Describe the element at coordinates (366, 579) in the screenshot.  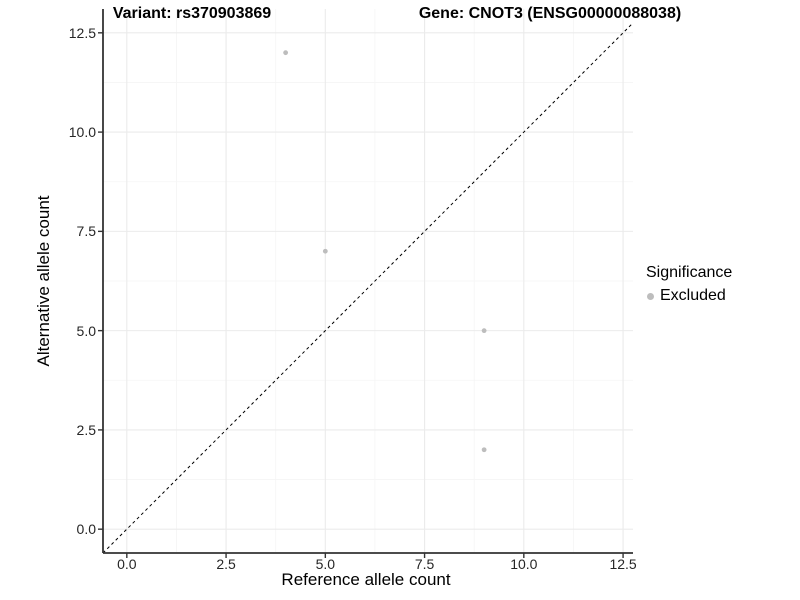
I see `x-axis-label: Reference allele count` at that location.